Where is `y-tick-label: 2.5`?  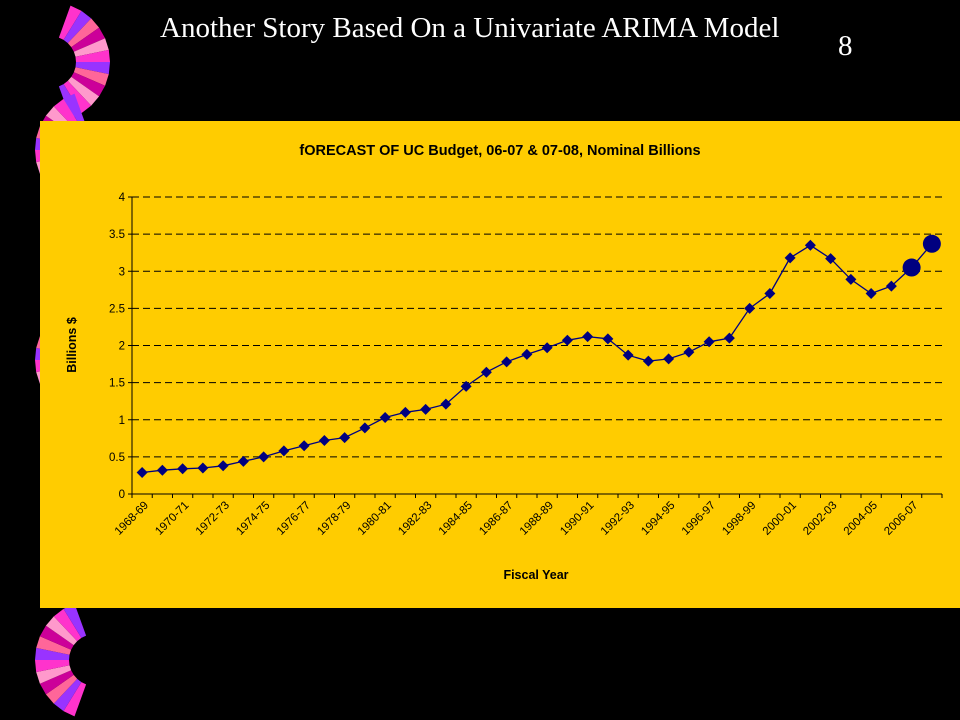
y-tick-label: 2.5 is located at coordinates (117, 309).